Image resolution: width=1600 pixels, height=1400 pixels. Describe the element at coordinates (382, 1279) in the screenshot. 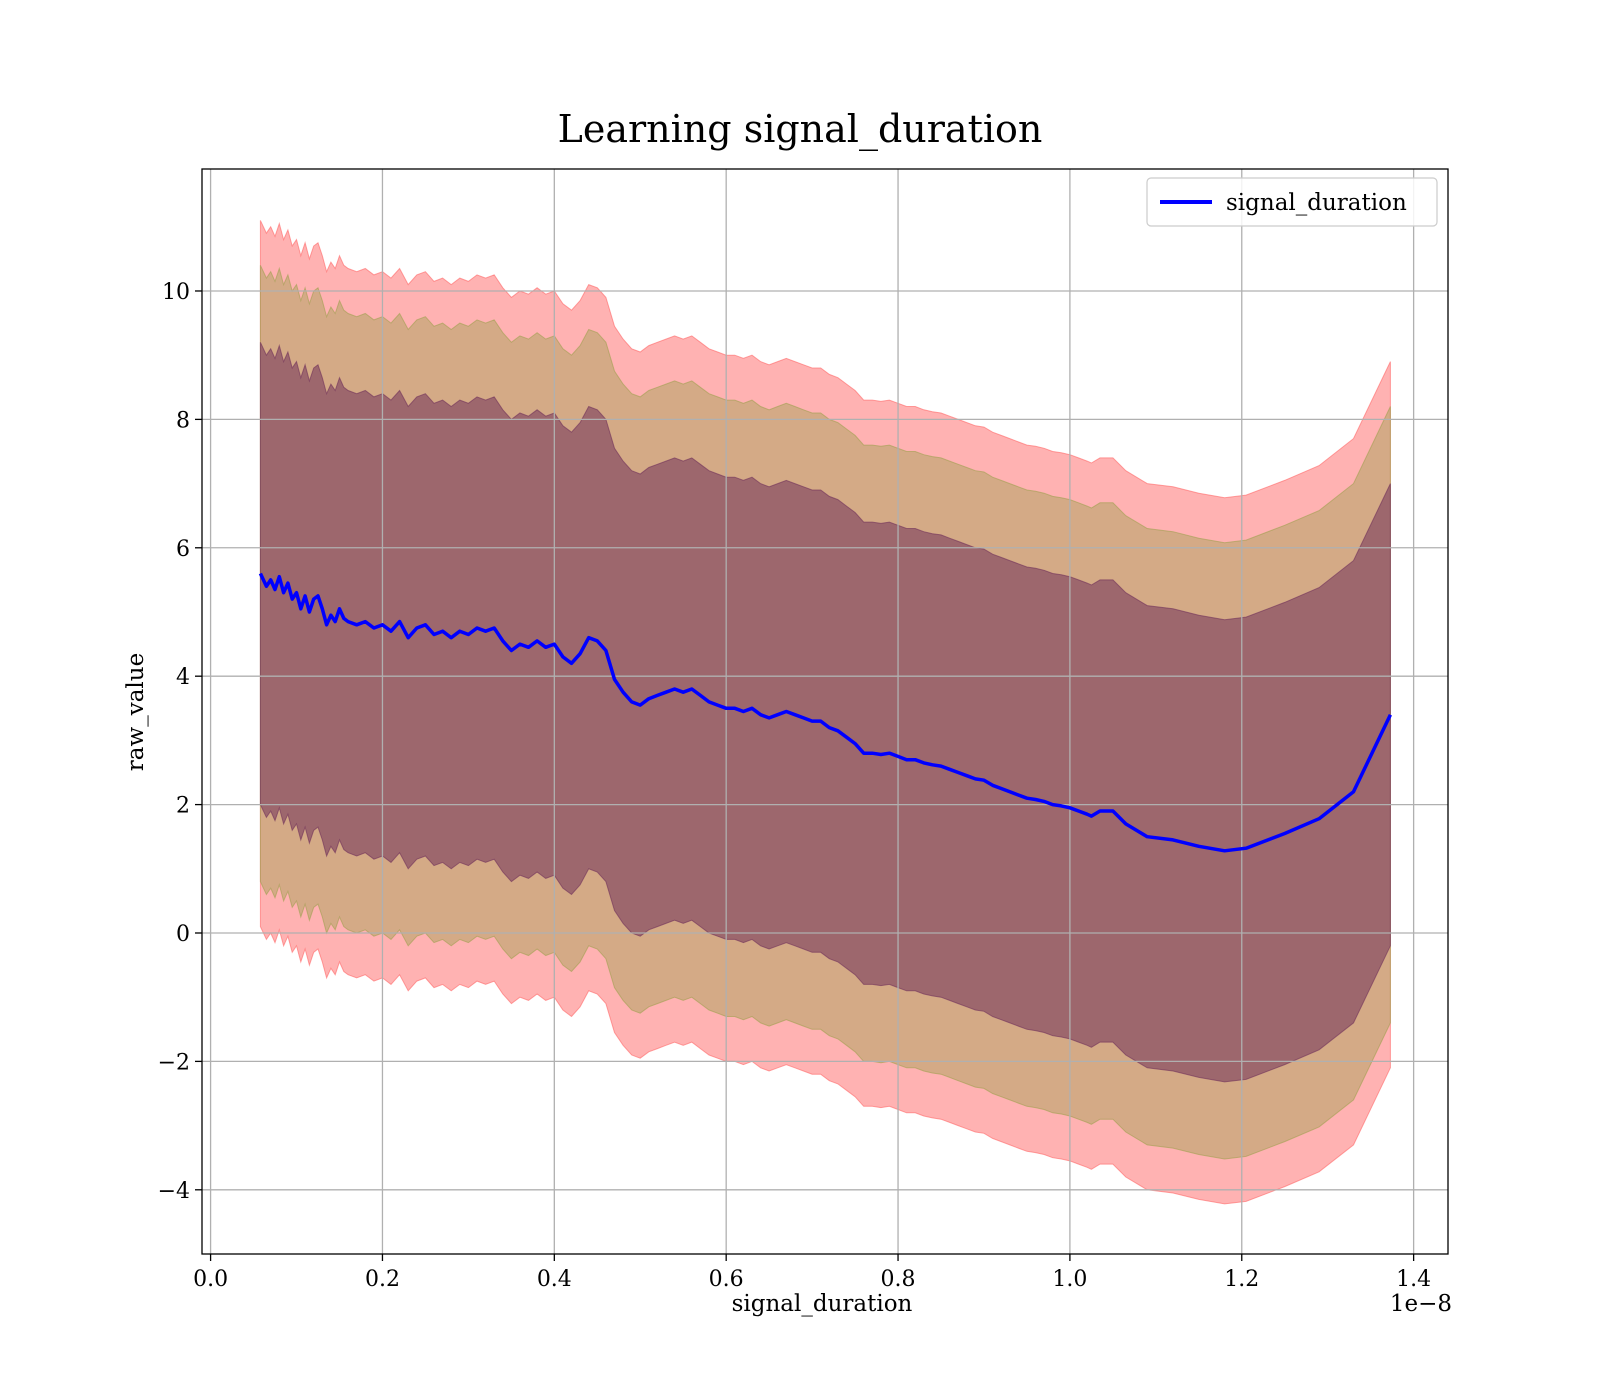

I see `x-tick-label: 0.2` at that location.